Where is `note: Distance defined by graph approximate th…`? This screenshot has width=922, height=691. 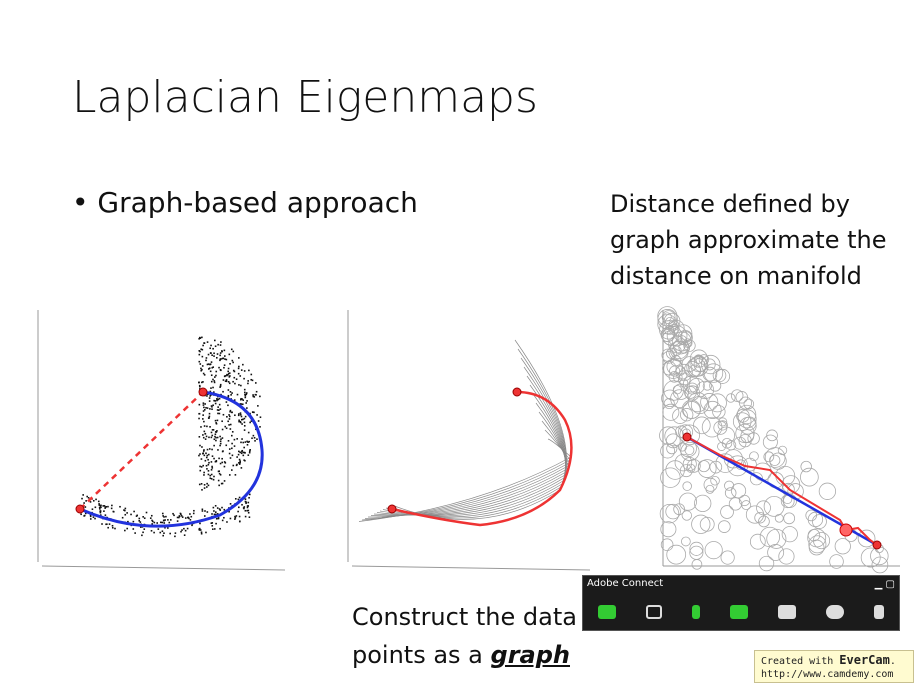 note: Distance defined by graph approximate th… is located at coordinates (748, 240).